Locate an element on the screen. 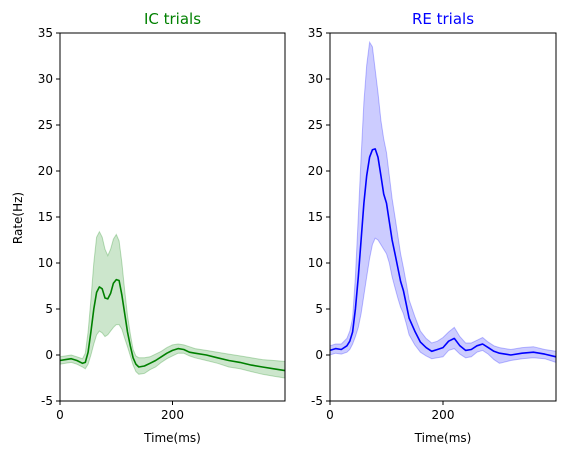  chart-title: RE trials is located at coordinates (443, 19).